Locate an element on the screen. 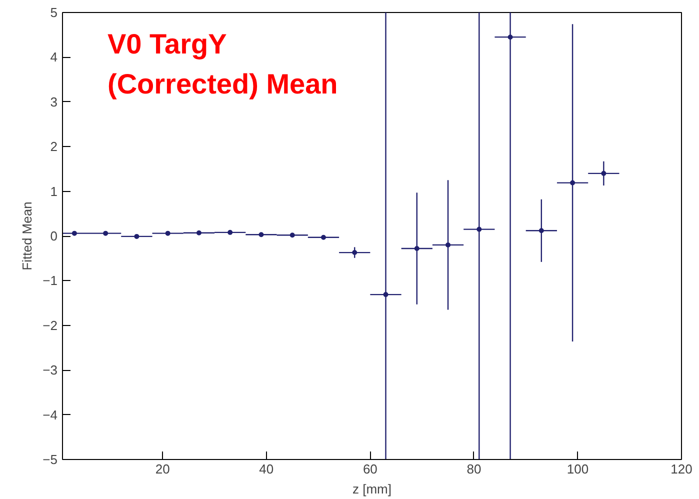 The width and height of the screenshot is (699, 499). y-tick-label: 0 is located at coordinates (54, 236).